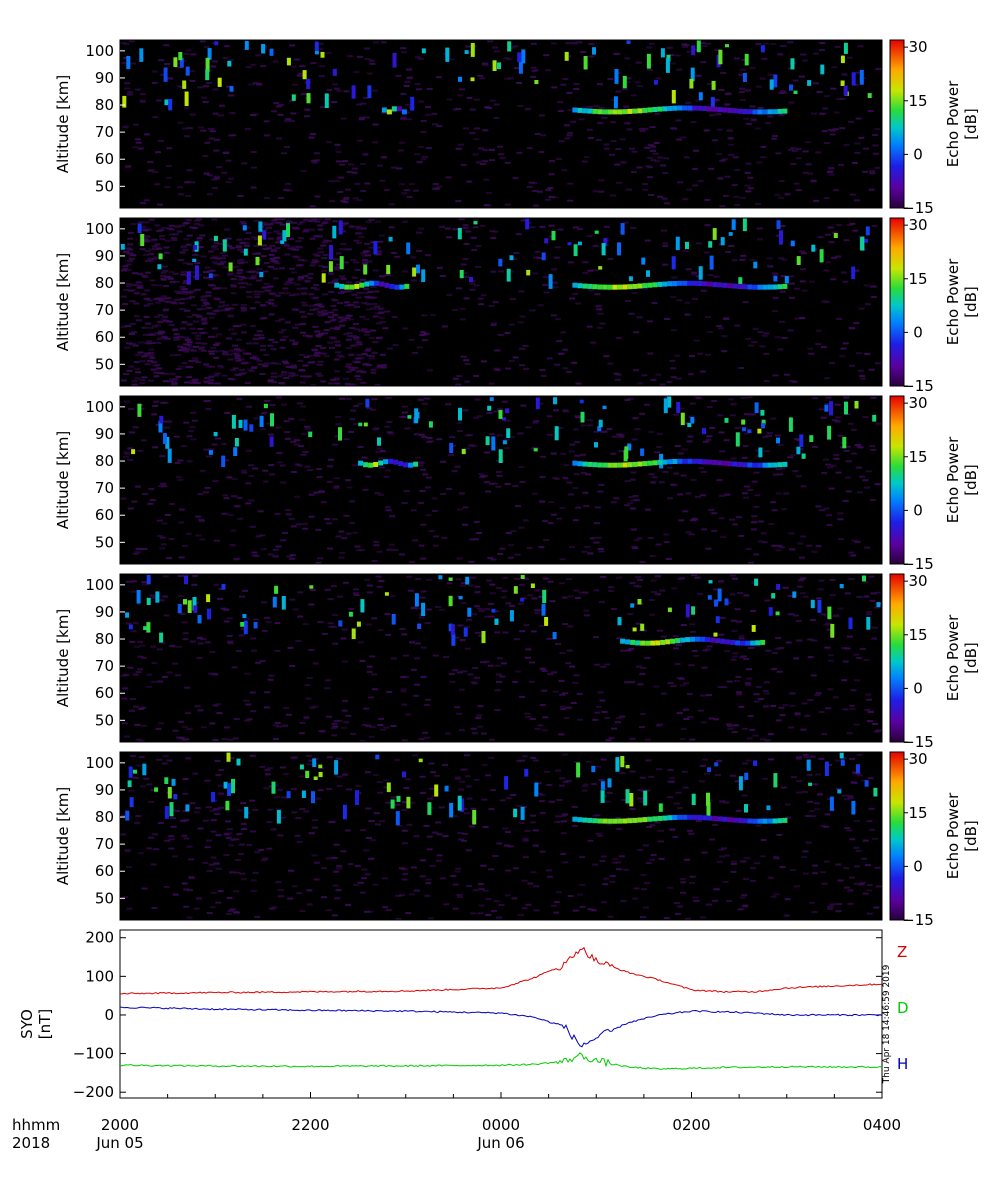 The image size is (1000, 1200). Describe the element at coordinates (99, 585) in the screenshot. I see `y-tick-label: 100` at that location.